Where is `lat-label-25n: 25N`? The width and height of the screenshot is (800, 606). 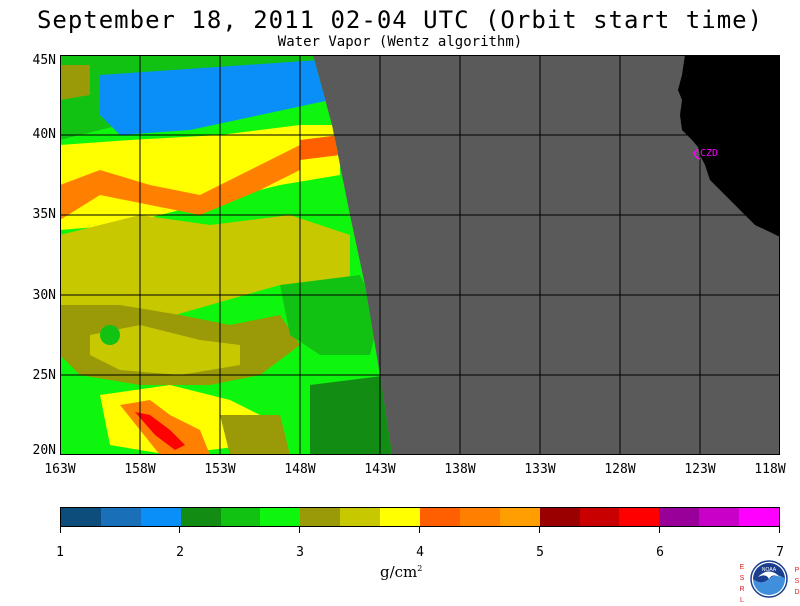
lat-label-25n: 25N is located at coordinates (44, 375).